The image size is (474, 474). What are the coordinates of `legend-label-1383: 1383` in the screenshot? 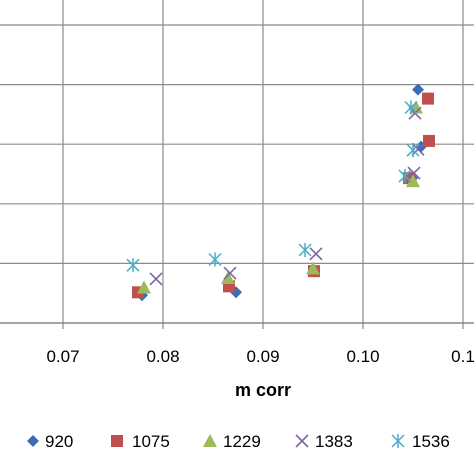 It's located at (334, 441).